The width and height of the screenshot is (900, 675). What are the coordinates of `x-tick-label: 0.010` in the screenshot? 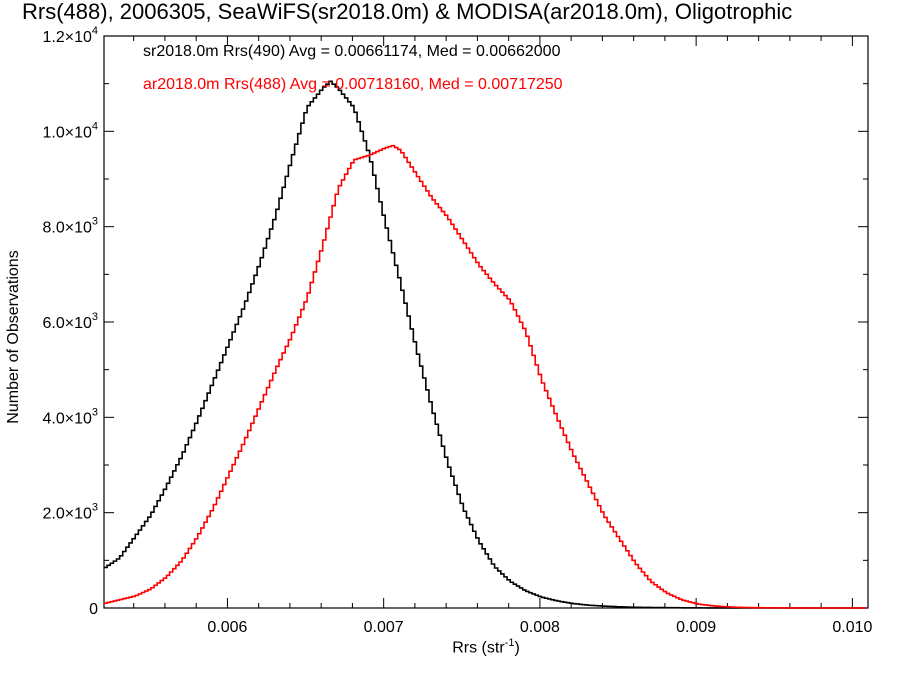 It's located at (852, 627).